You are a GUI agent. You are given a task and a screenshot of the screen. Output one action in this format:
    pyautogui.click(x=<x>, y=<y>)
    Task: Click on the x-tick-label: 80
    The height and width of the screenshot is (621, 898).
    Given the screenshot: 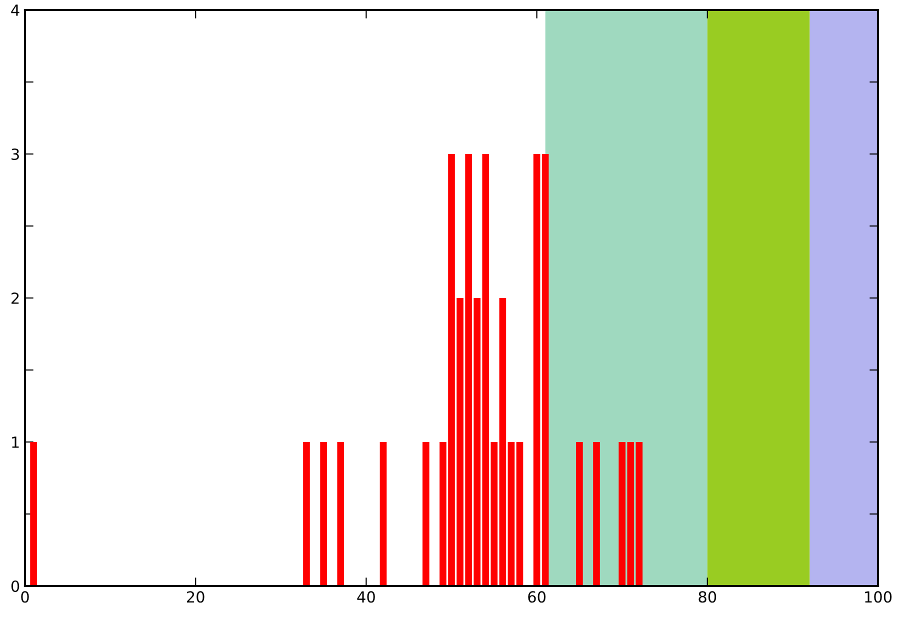 What is the action you would take?
    pyautogui.click(x=707, y=597)
    